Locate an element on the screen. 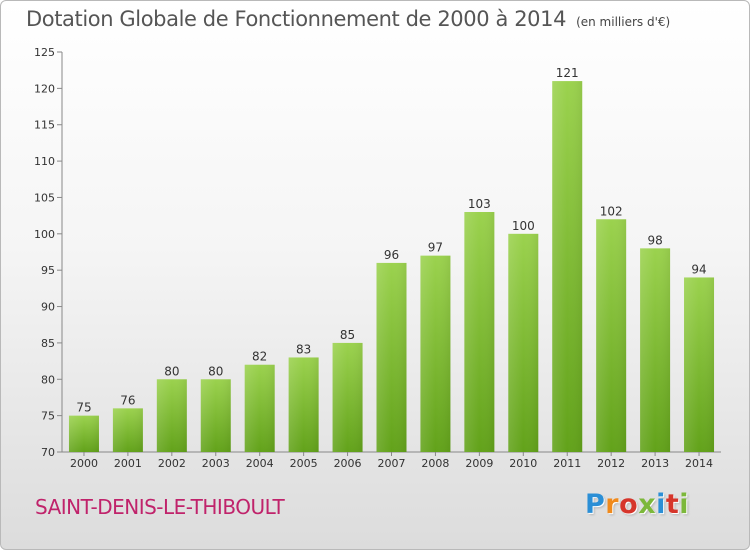  x-tick: 2005 is located at coordinates (304, 461).